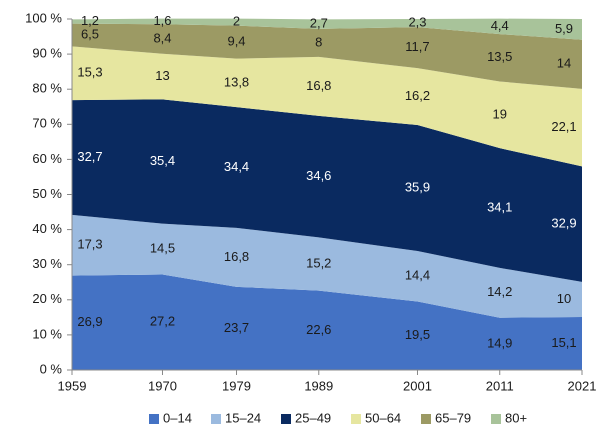 This screenshot has width=597, height=428. Describe the element at coordinates (162, 160) in the screenshot. I see `data-label: 35,4` at that location.